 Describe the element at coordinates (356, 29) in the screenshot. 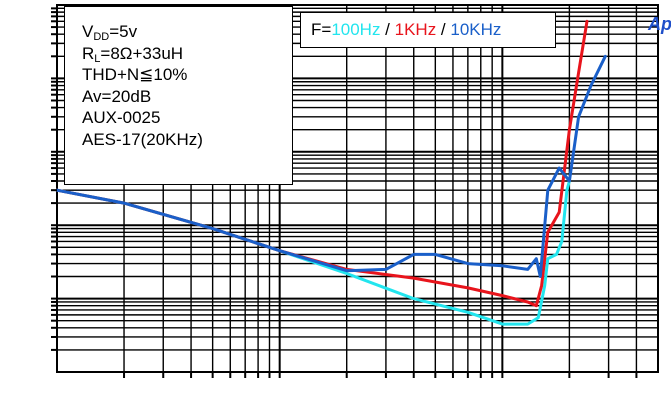

I see `legend-entry-100hz: 100Hz` at that location.